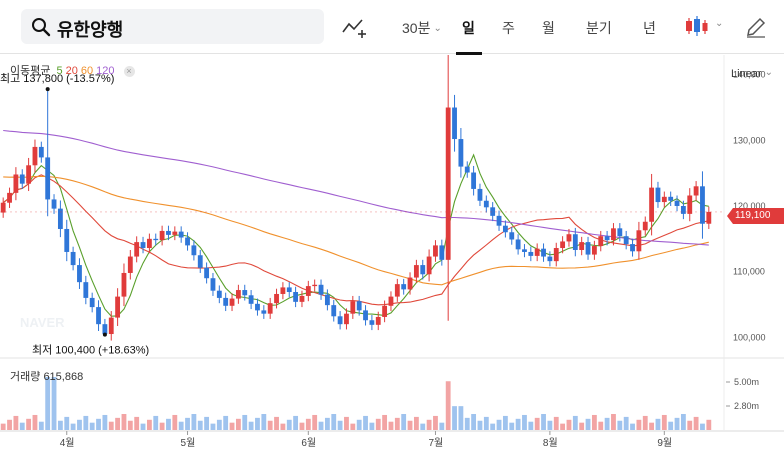  What do you see at coordinates (746, 382) in the screenshot?
I see `volume-axis-label: 5.00m` at bounding box center [746, 382].